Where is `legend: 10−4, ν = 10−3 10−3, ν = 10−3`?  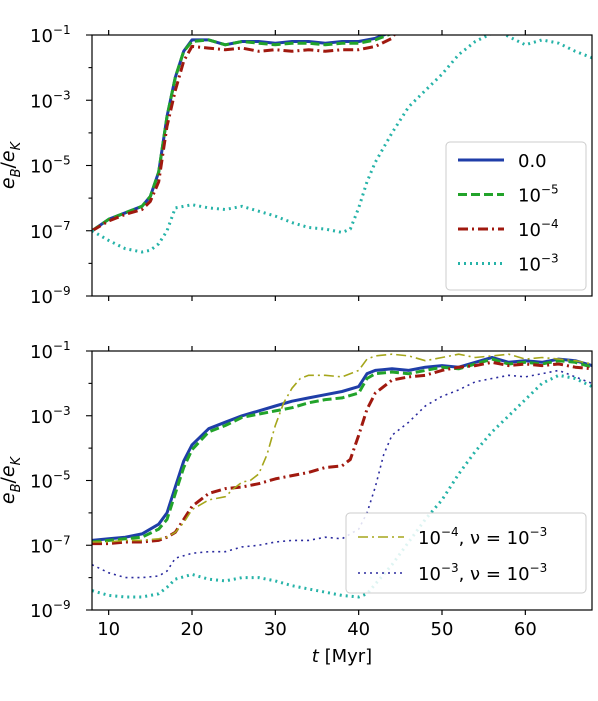
legend: 10−4, ν = 10−3 10−3, ν = 10−3 is located at coordinates (466, 553).